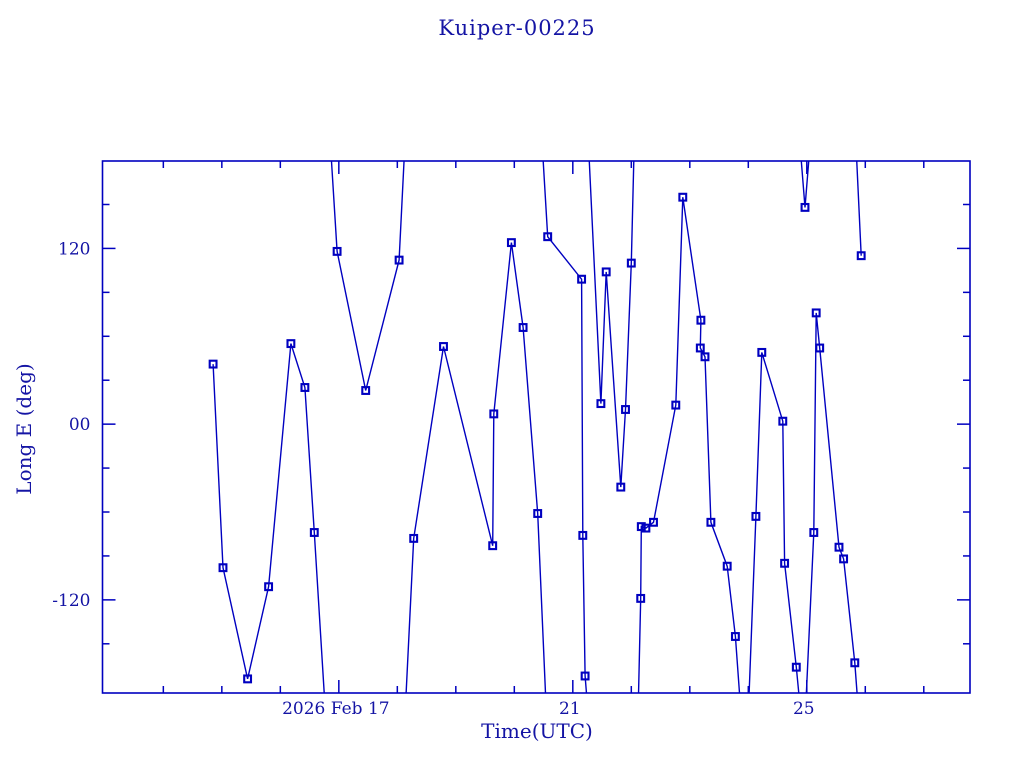 The image size is (1024, 768). Describe the element at coordinates (80, 425) in the screenshot. I see `y-tick-label: 00` at that location.